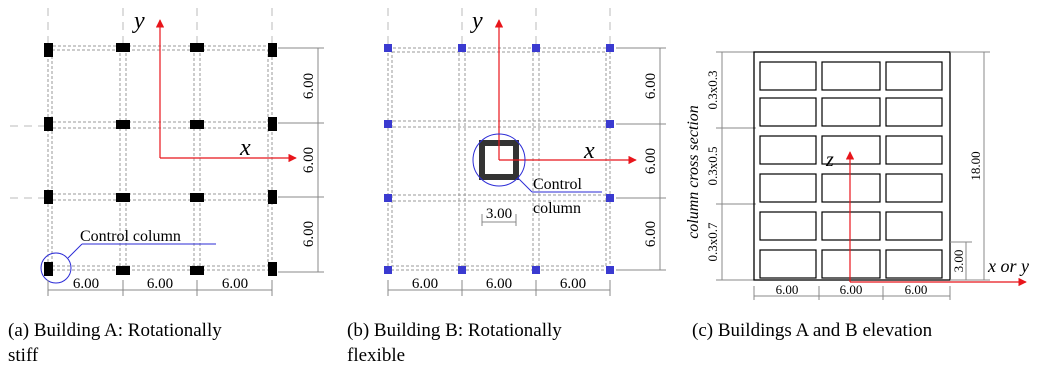 This screenshot has width=1047, height=383. Describe the element at coordinates (235, 284) in the screenshot. I see `panel-a-span-x3: 6.00` at that location.